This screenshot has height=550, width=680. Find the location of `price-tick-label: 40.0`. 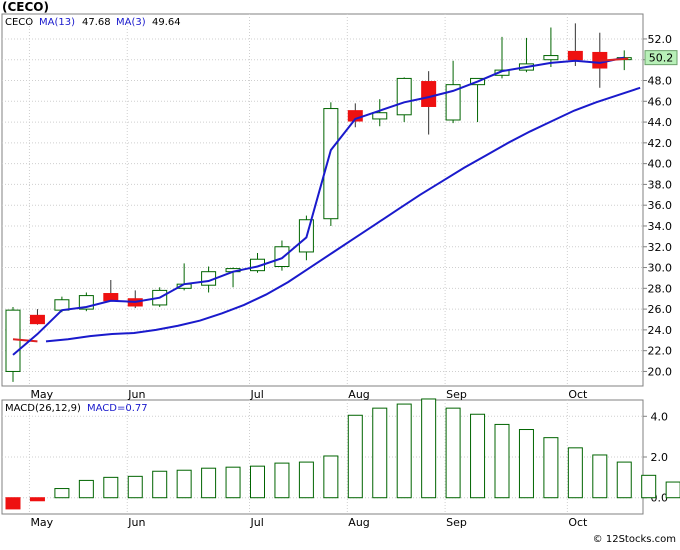

price-tick-label: 40.0 is located at coordinates (660, 164).